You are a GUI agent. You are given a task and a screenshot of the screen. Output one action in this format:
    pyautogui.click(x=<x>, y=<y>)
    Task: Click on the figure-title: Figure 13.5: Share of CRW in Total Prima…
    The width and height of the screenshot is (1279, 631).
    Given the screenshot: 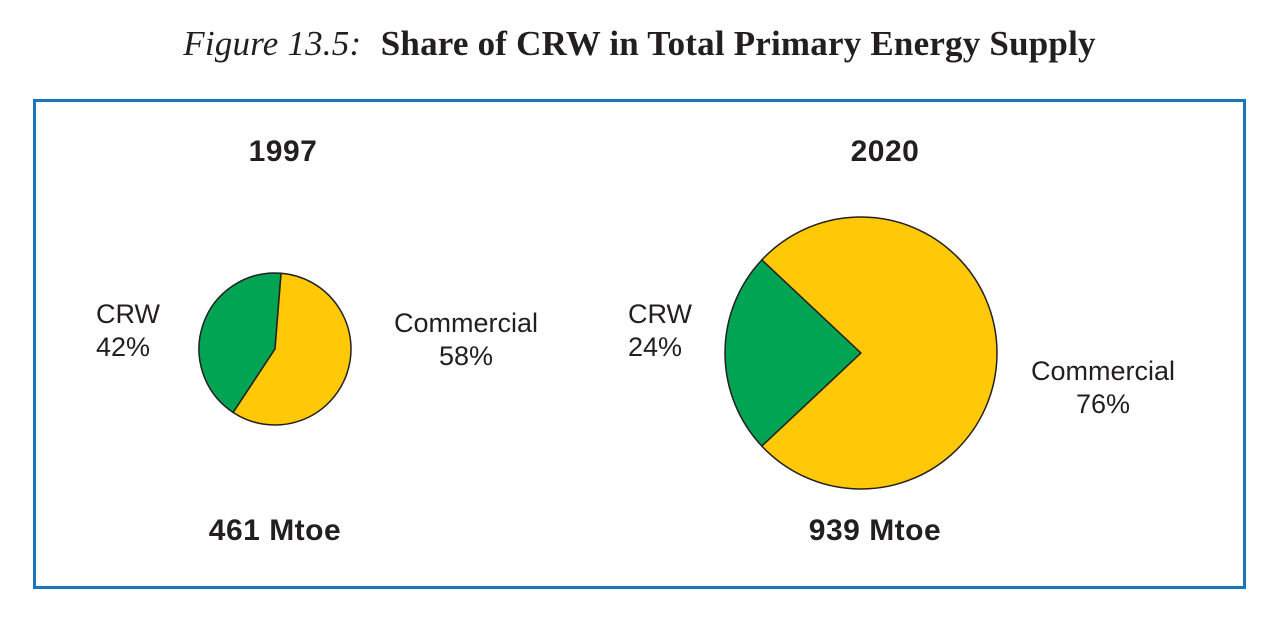 What is the action you would take?
    pyautogui.click(x=639, y=44)
    